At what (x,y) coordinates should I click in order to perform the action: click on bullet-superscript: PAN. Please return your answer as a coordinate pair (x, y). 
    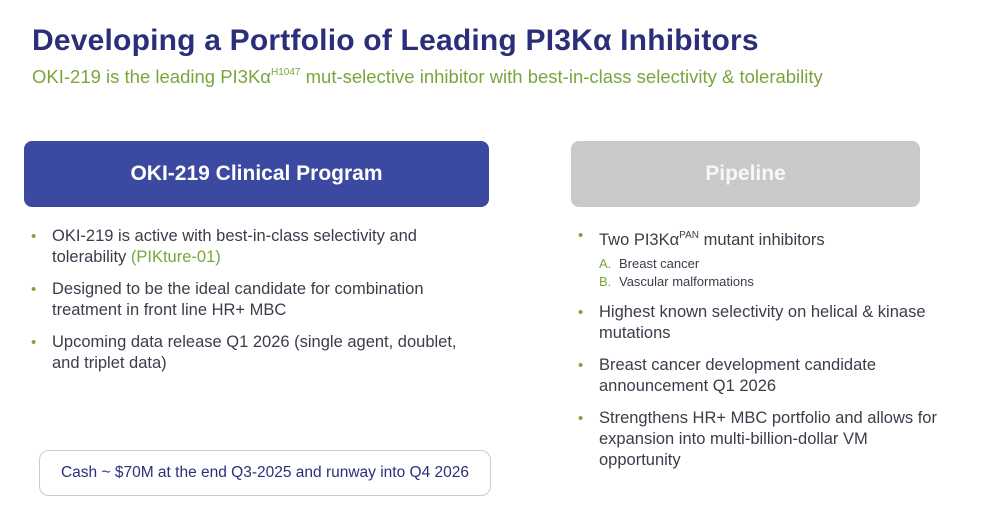
    Looking at the image, I should click on (689, 235).